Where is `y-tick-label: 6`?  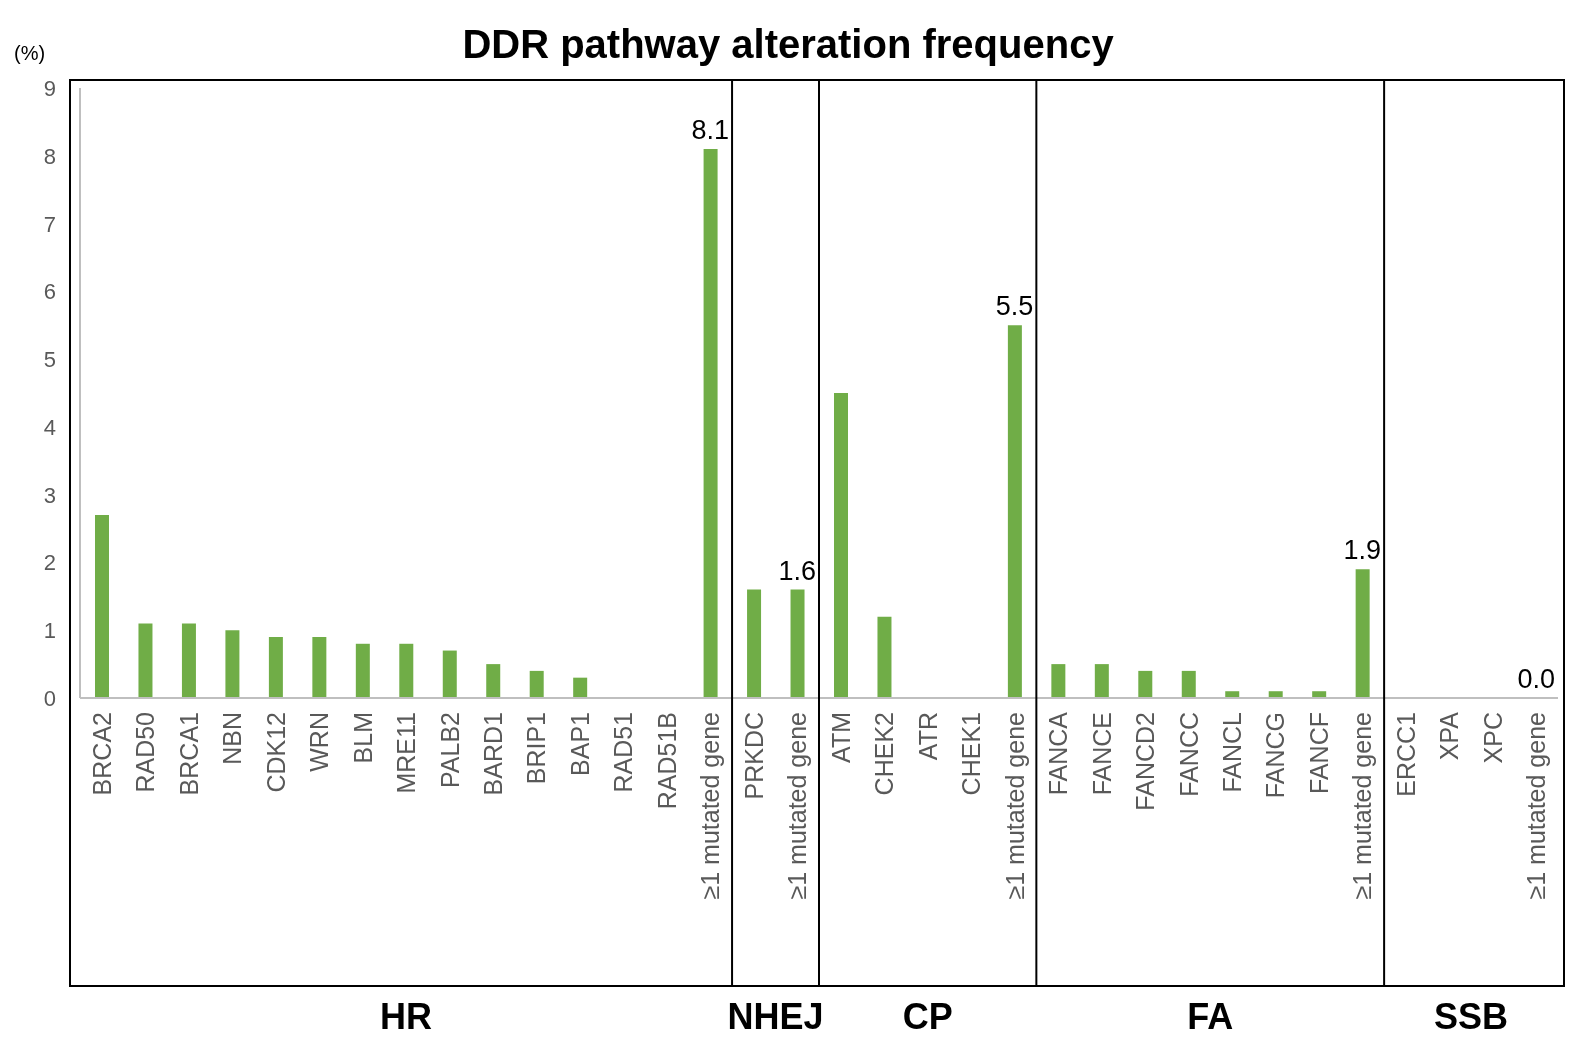 y-tick-label: 6 is located at coordinates (49, 292).